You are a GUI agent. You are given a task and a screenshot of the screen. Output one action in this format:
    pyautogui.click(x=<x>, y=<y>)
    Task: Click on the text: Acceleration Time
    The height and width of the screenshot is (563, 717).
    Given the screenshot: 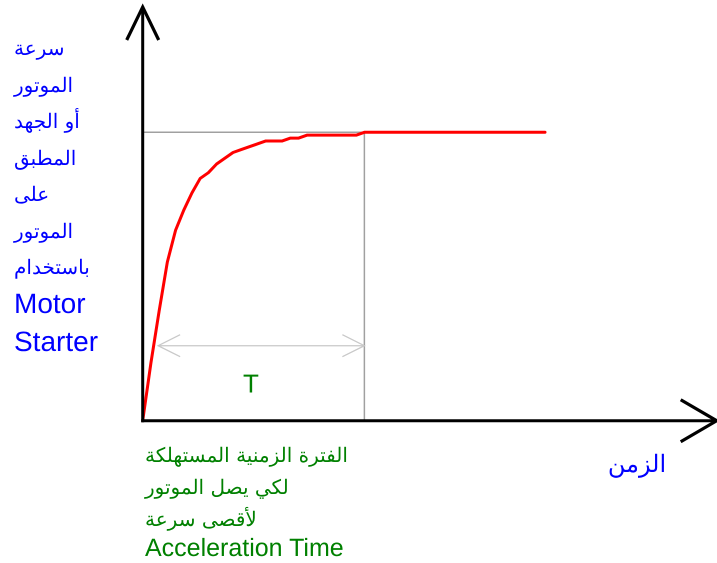 What is the action you would take?
    pyautogui.click(x=244, y=548)
    